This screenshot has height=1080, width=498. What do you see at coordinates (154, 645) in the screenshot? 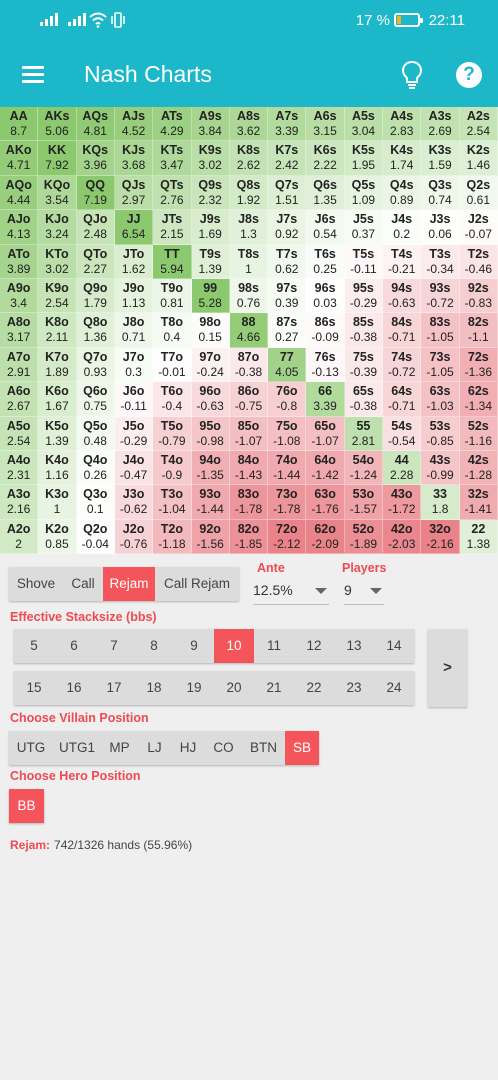
I see `stacksize-8: 8` at bounding box center [154, 645].